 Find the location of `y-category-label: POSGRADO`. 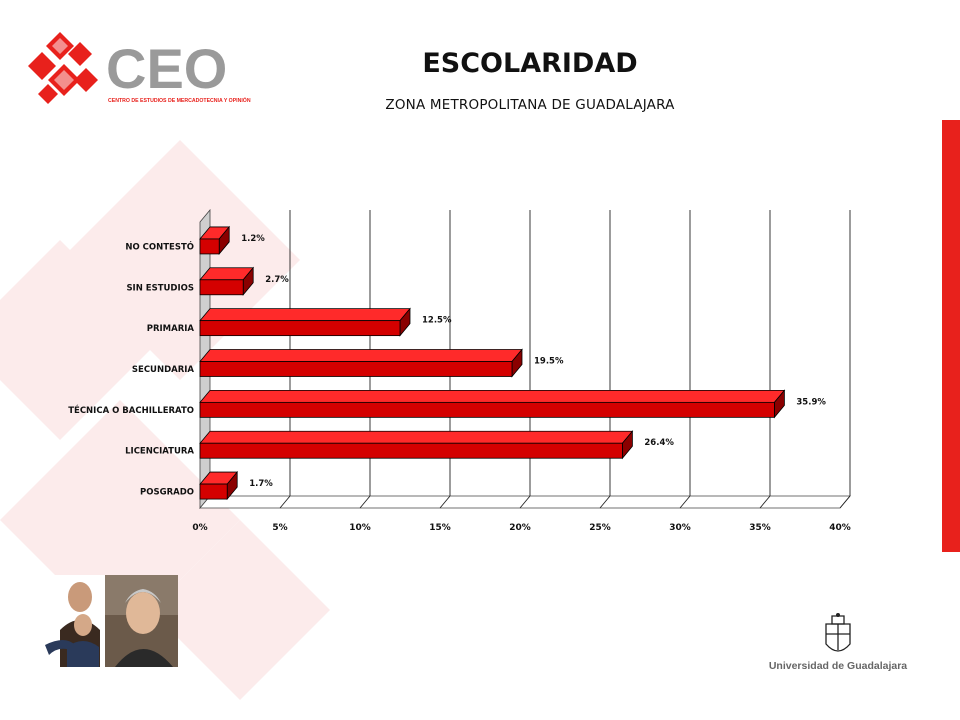

y-category-label: POSGRADO is located at coordinates (167, 493).